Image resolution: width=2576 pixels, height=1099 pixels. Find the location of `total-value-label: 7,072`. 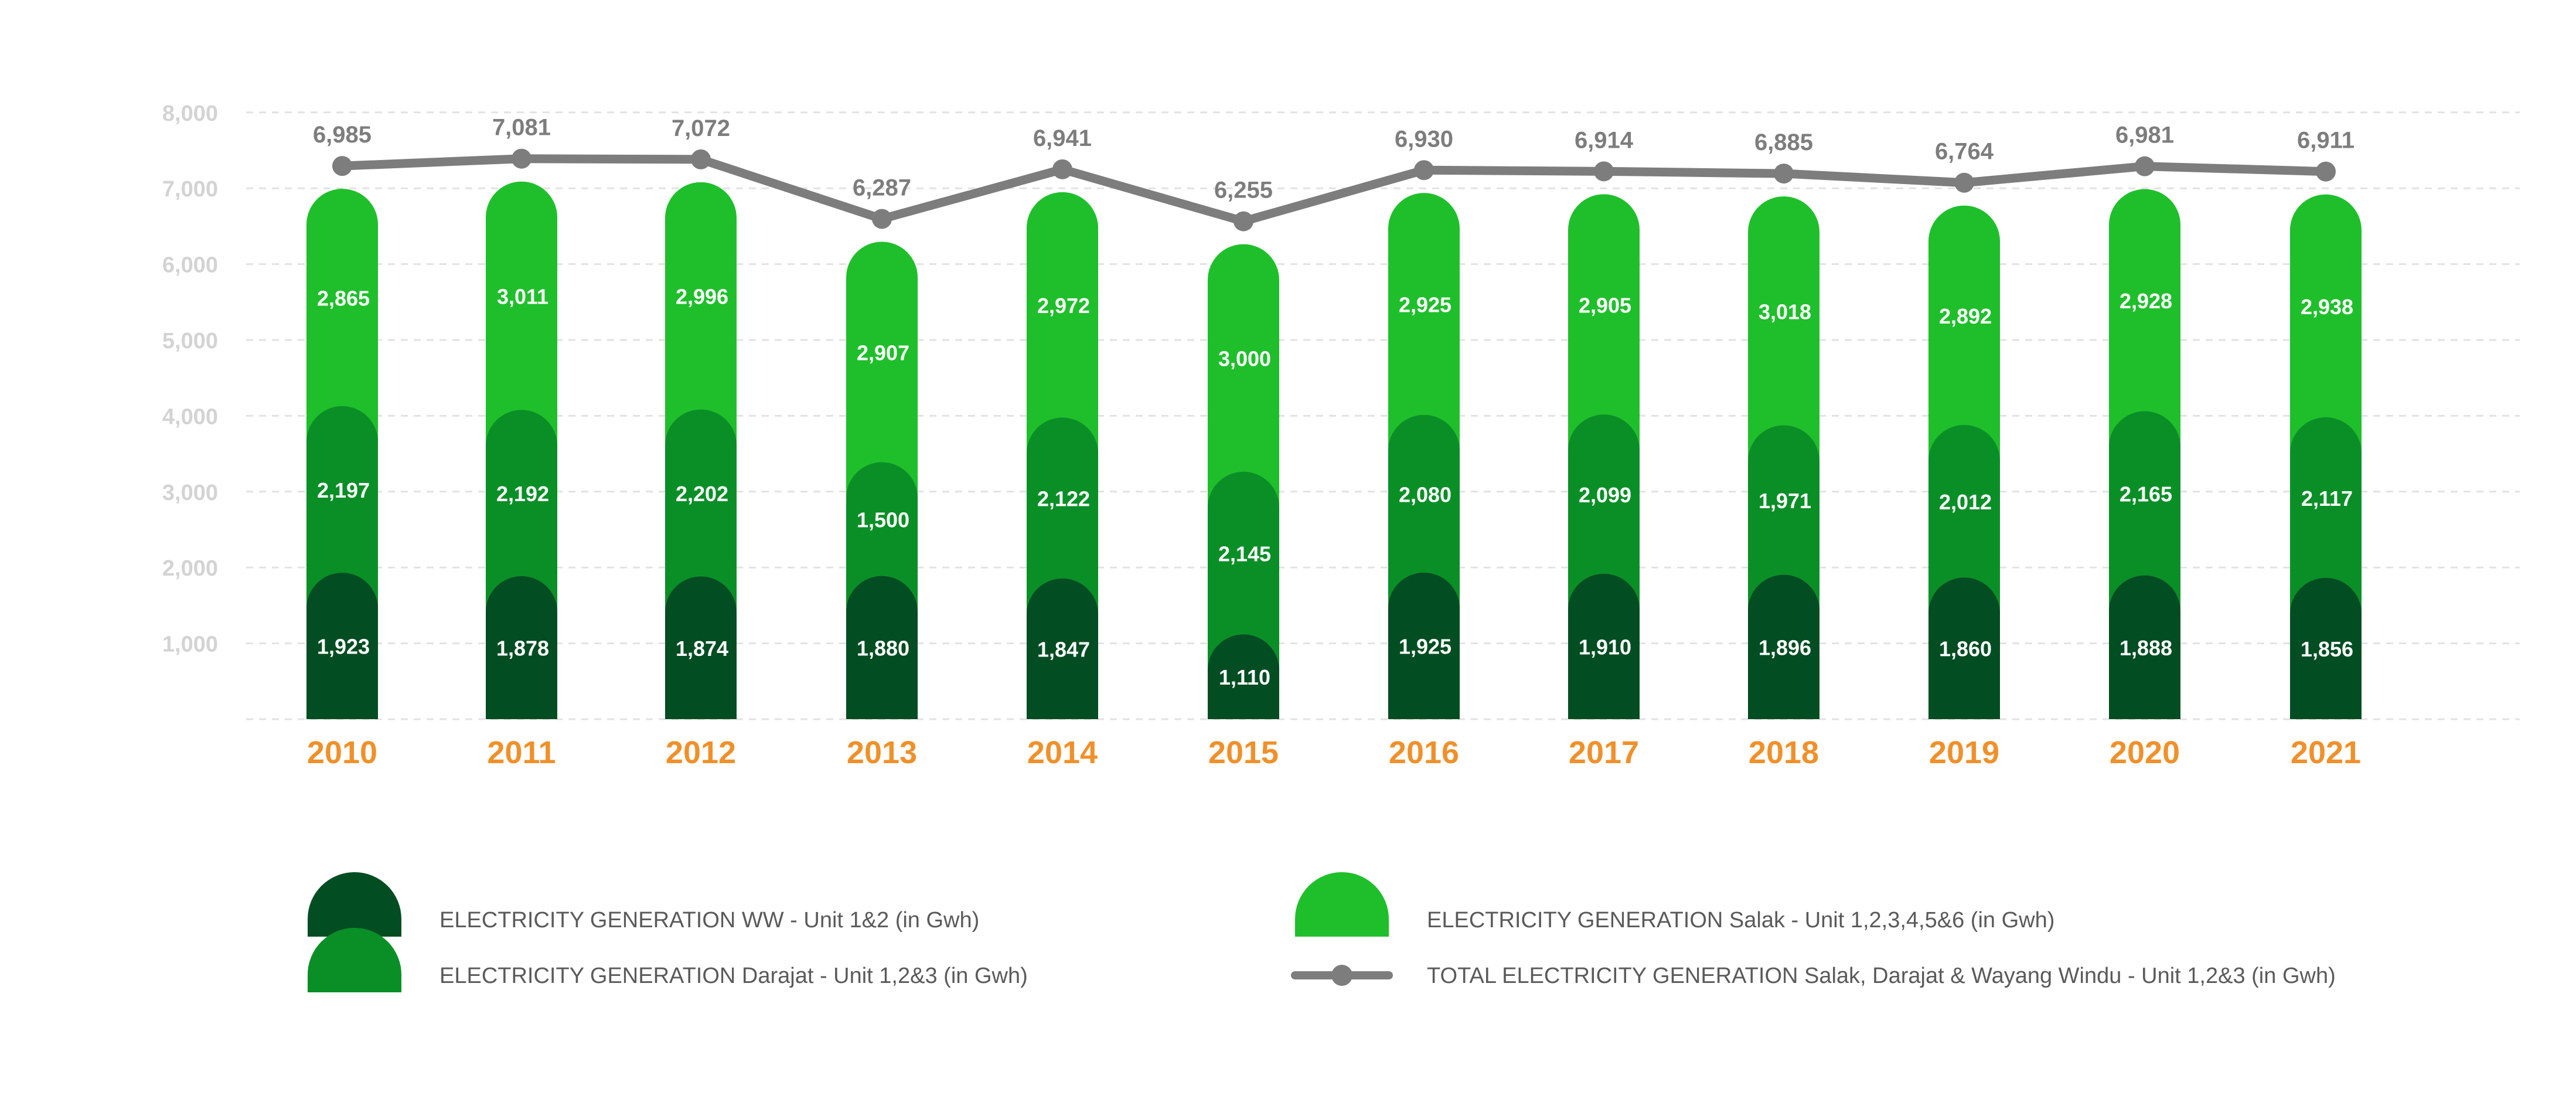

total-value-label: 7,072 is located at coordinates (701, 128).